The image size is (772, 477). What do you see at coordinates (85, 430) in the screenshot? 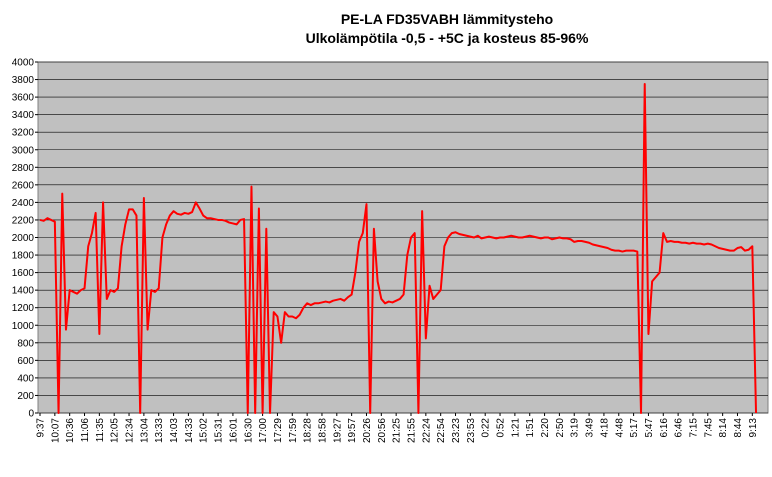
I see `x-tick-label: 11:06` at bounding box center [85, 430].